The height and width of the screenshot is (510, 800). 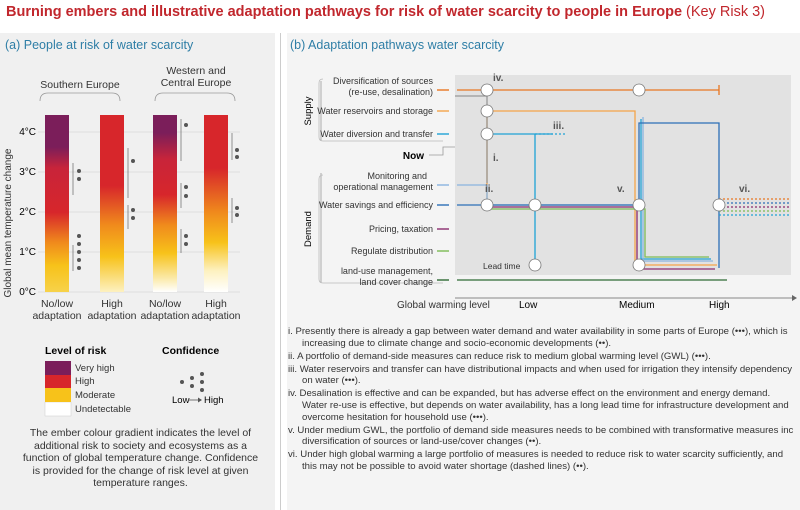 I want to click on measure-monitoring-1: Monitoring and, so click(x=397, y=176).